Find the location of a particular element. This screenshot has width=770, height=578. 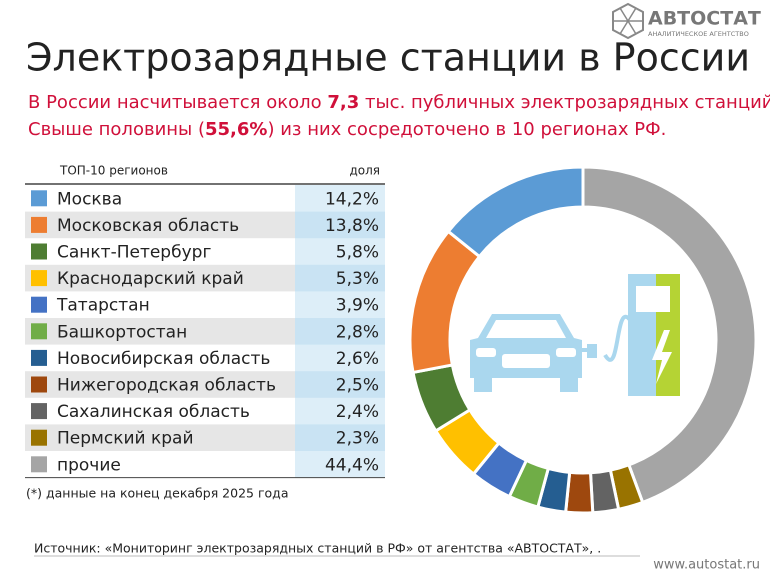

row-value: 5,3% is located at coordinates (357, 279).